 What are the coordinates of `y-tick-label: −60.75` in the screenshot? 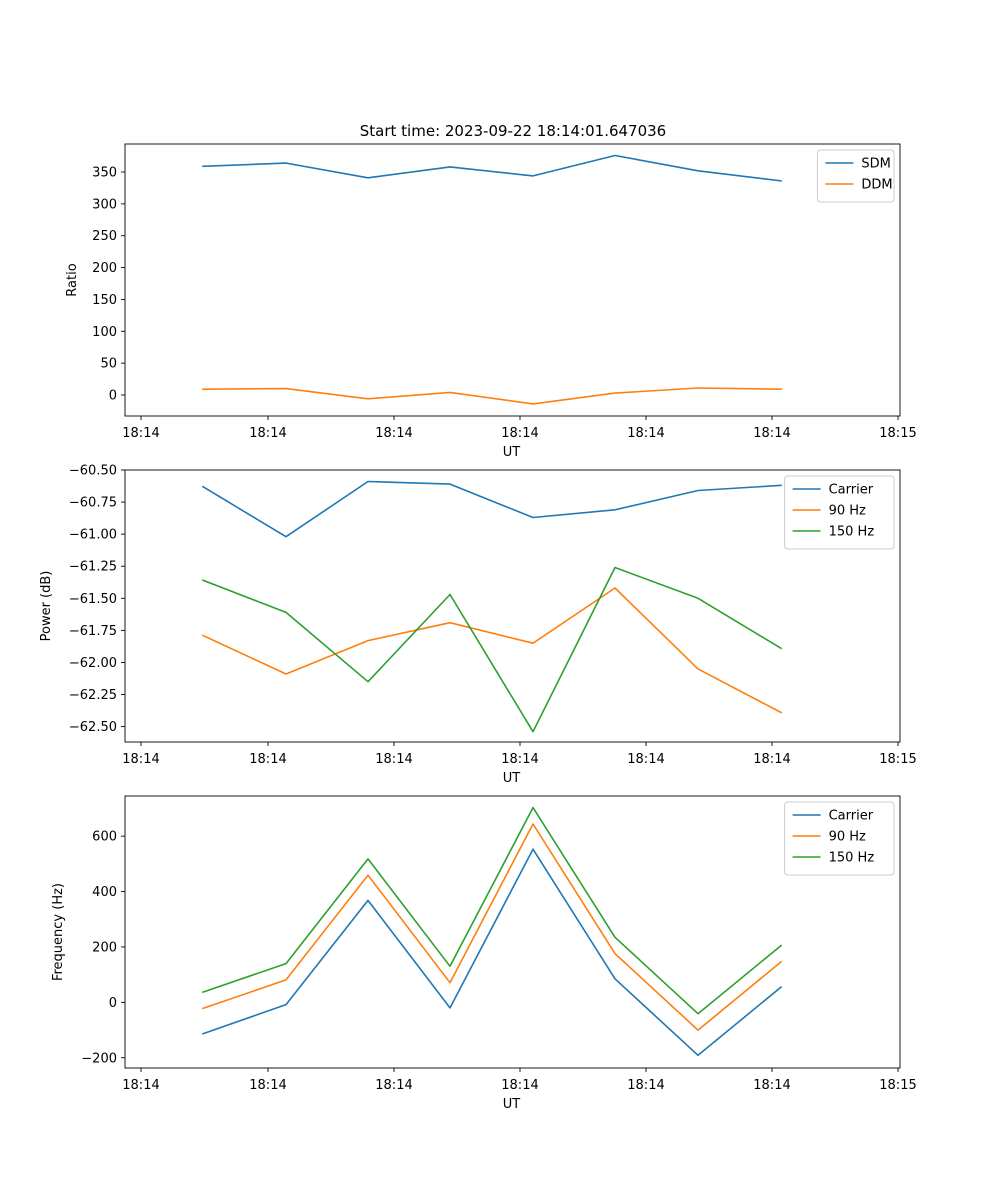 It's located at (93, 503).